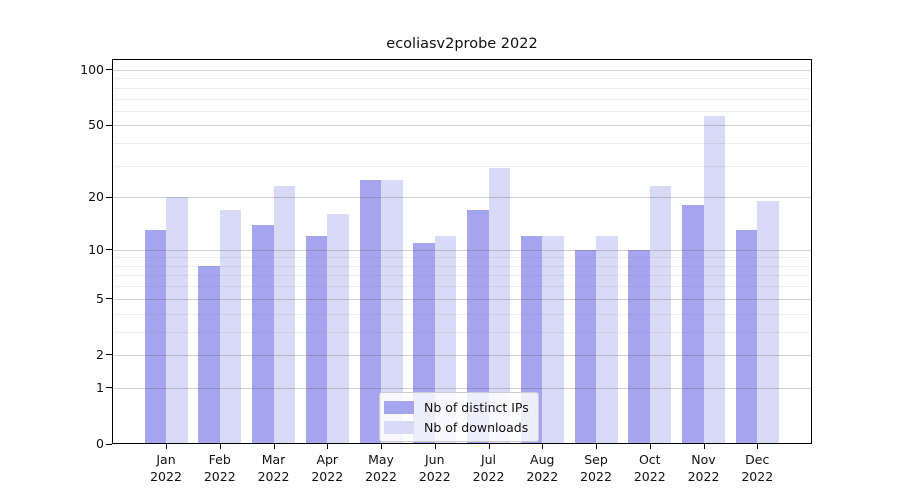 The height and width of the screenshot is (500, 900). Describe the element at coordinates (649, 459) in the screenshot. I see `x-tick-month: Oct` at that location.